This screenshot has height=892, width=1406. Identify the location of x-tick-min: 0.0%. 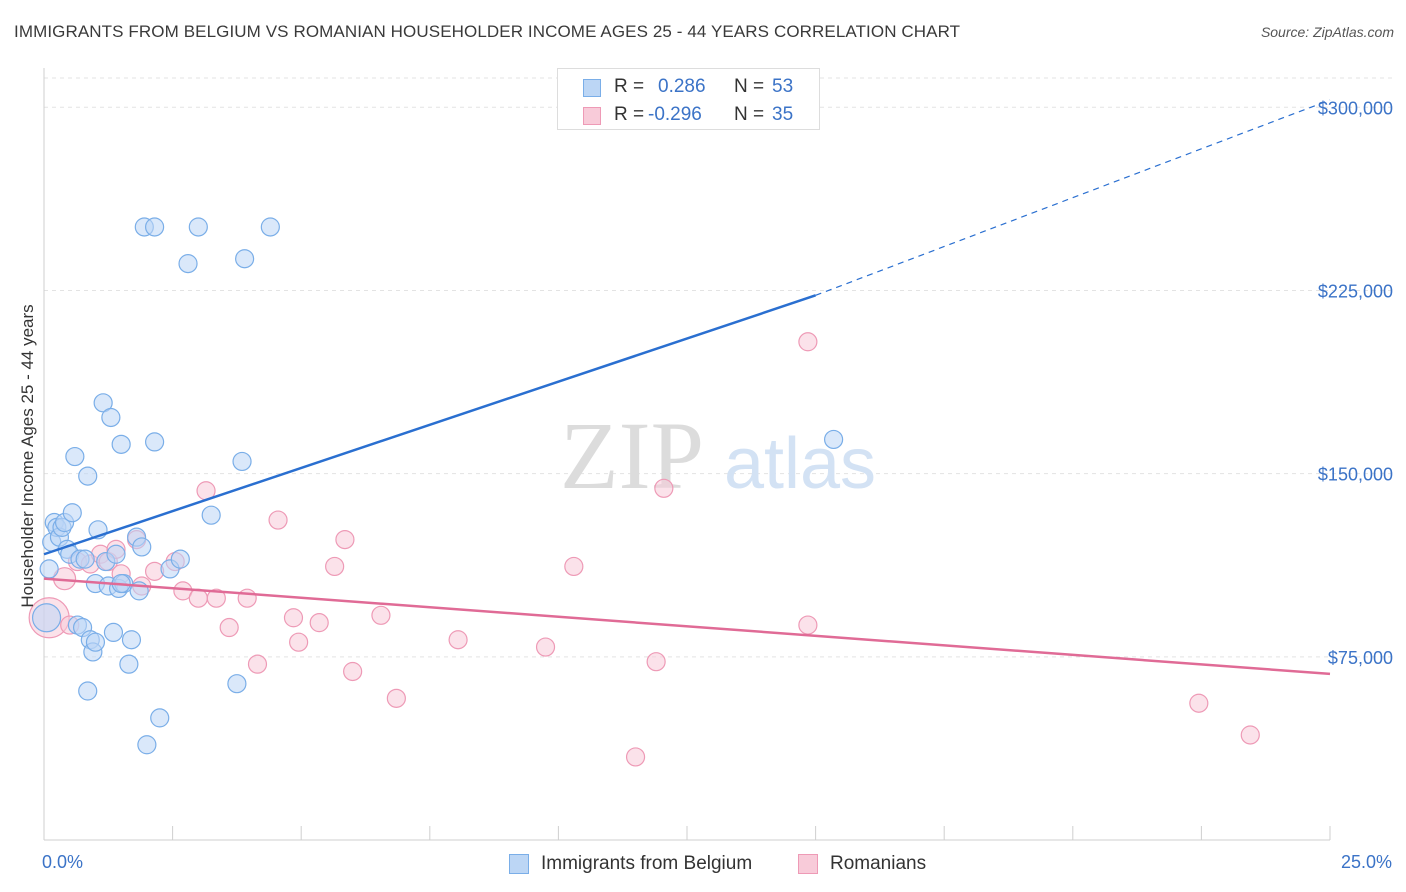
(63, 862).